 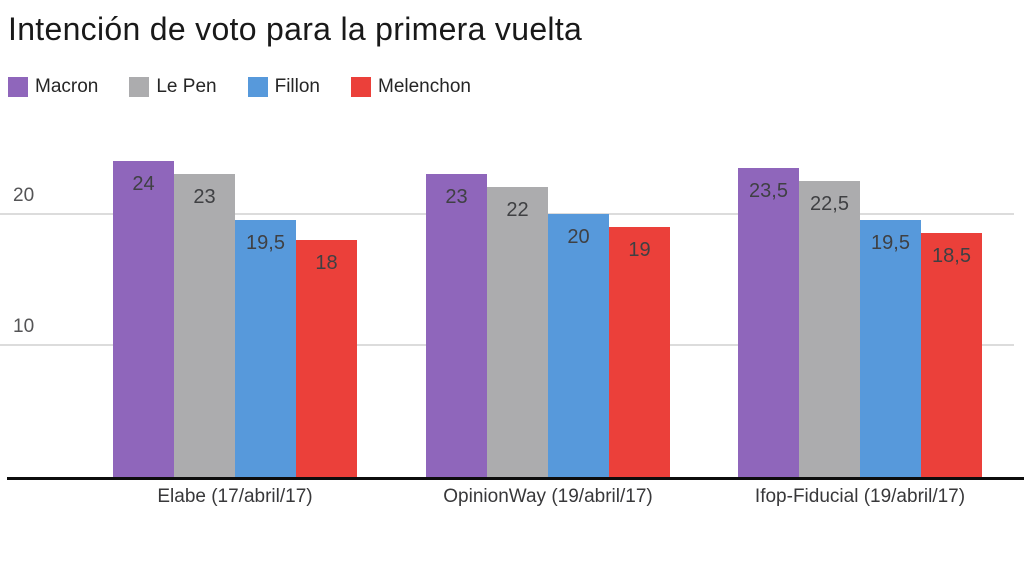 What do you see at coordinates (639, 352) in the screenshot?
I see `bar-melenchon: 19` at bounding box center [639, 352].